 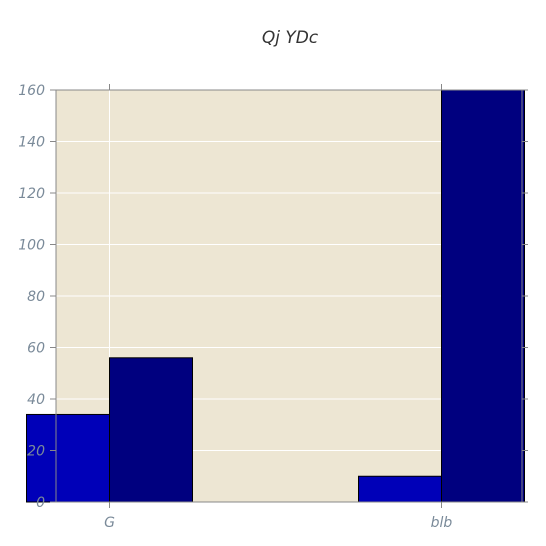 I want to click on y-tick-label: 20, so click(x=36, y=452).